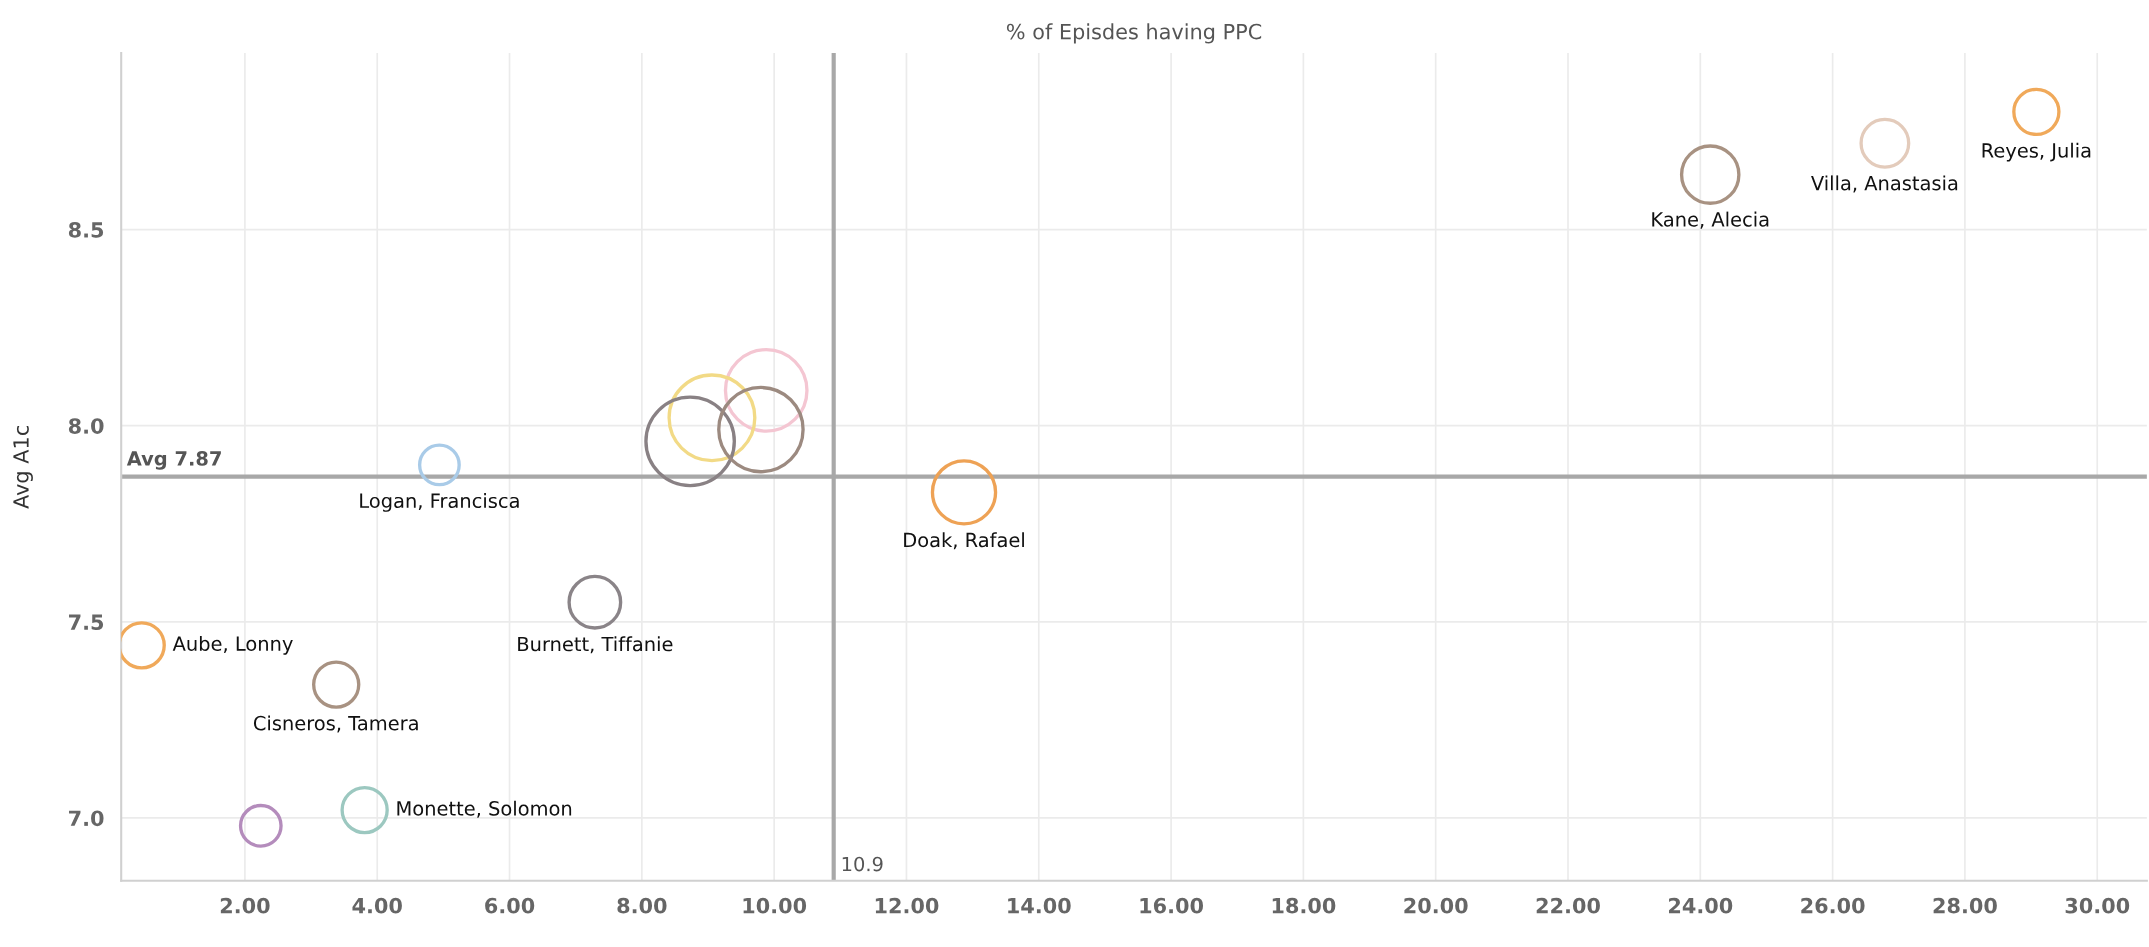 This screenshot has width=2149, height=947. Describe the element at coordinates (245, 905) in the screenshot. I see `x-tick-label: 2.00` at that location.